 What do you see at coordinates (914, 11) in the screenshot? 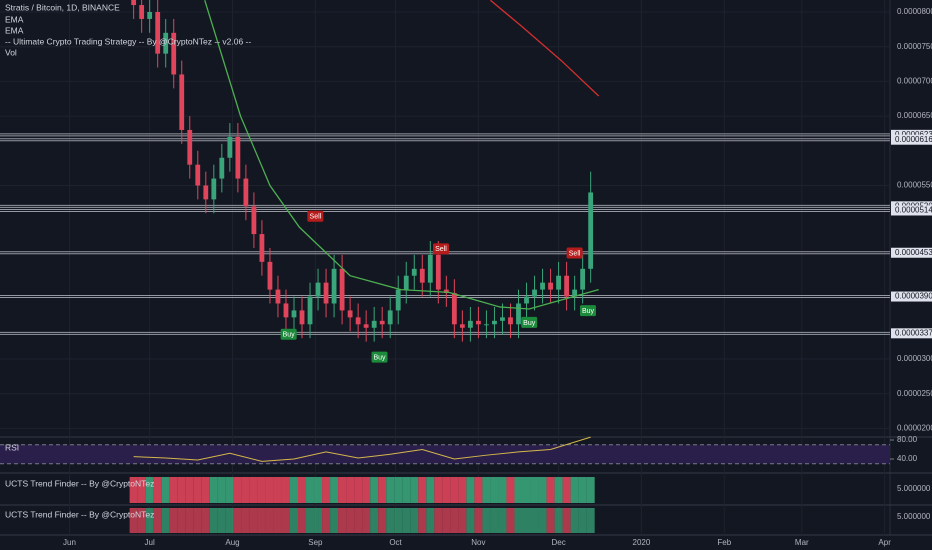
I see `y-tick-label: 0.00008000` at bounding box center [914, 11].